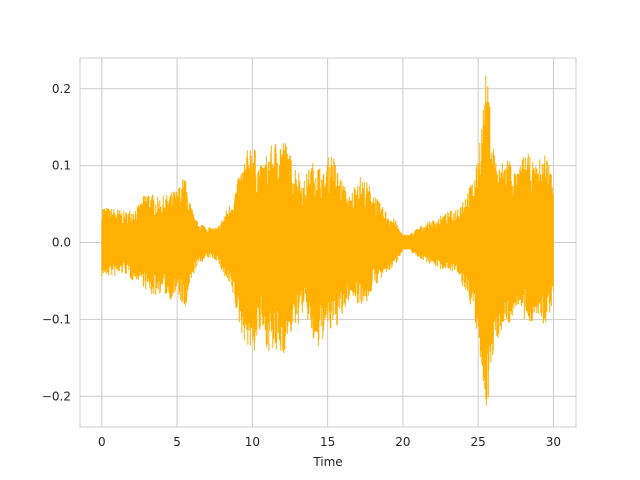 Image resolution: width=640 pixels, height=480 pixels. What do you see at coordinates (478, 442) in the screenshot?
I see `x-tick-label: 25` at bounding box center [478, 442].